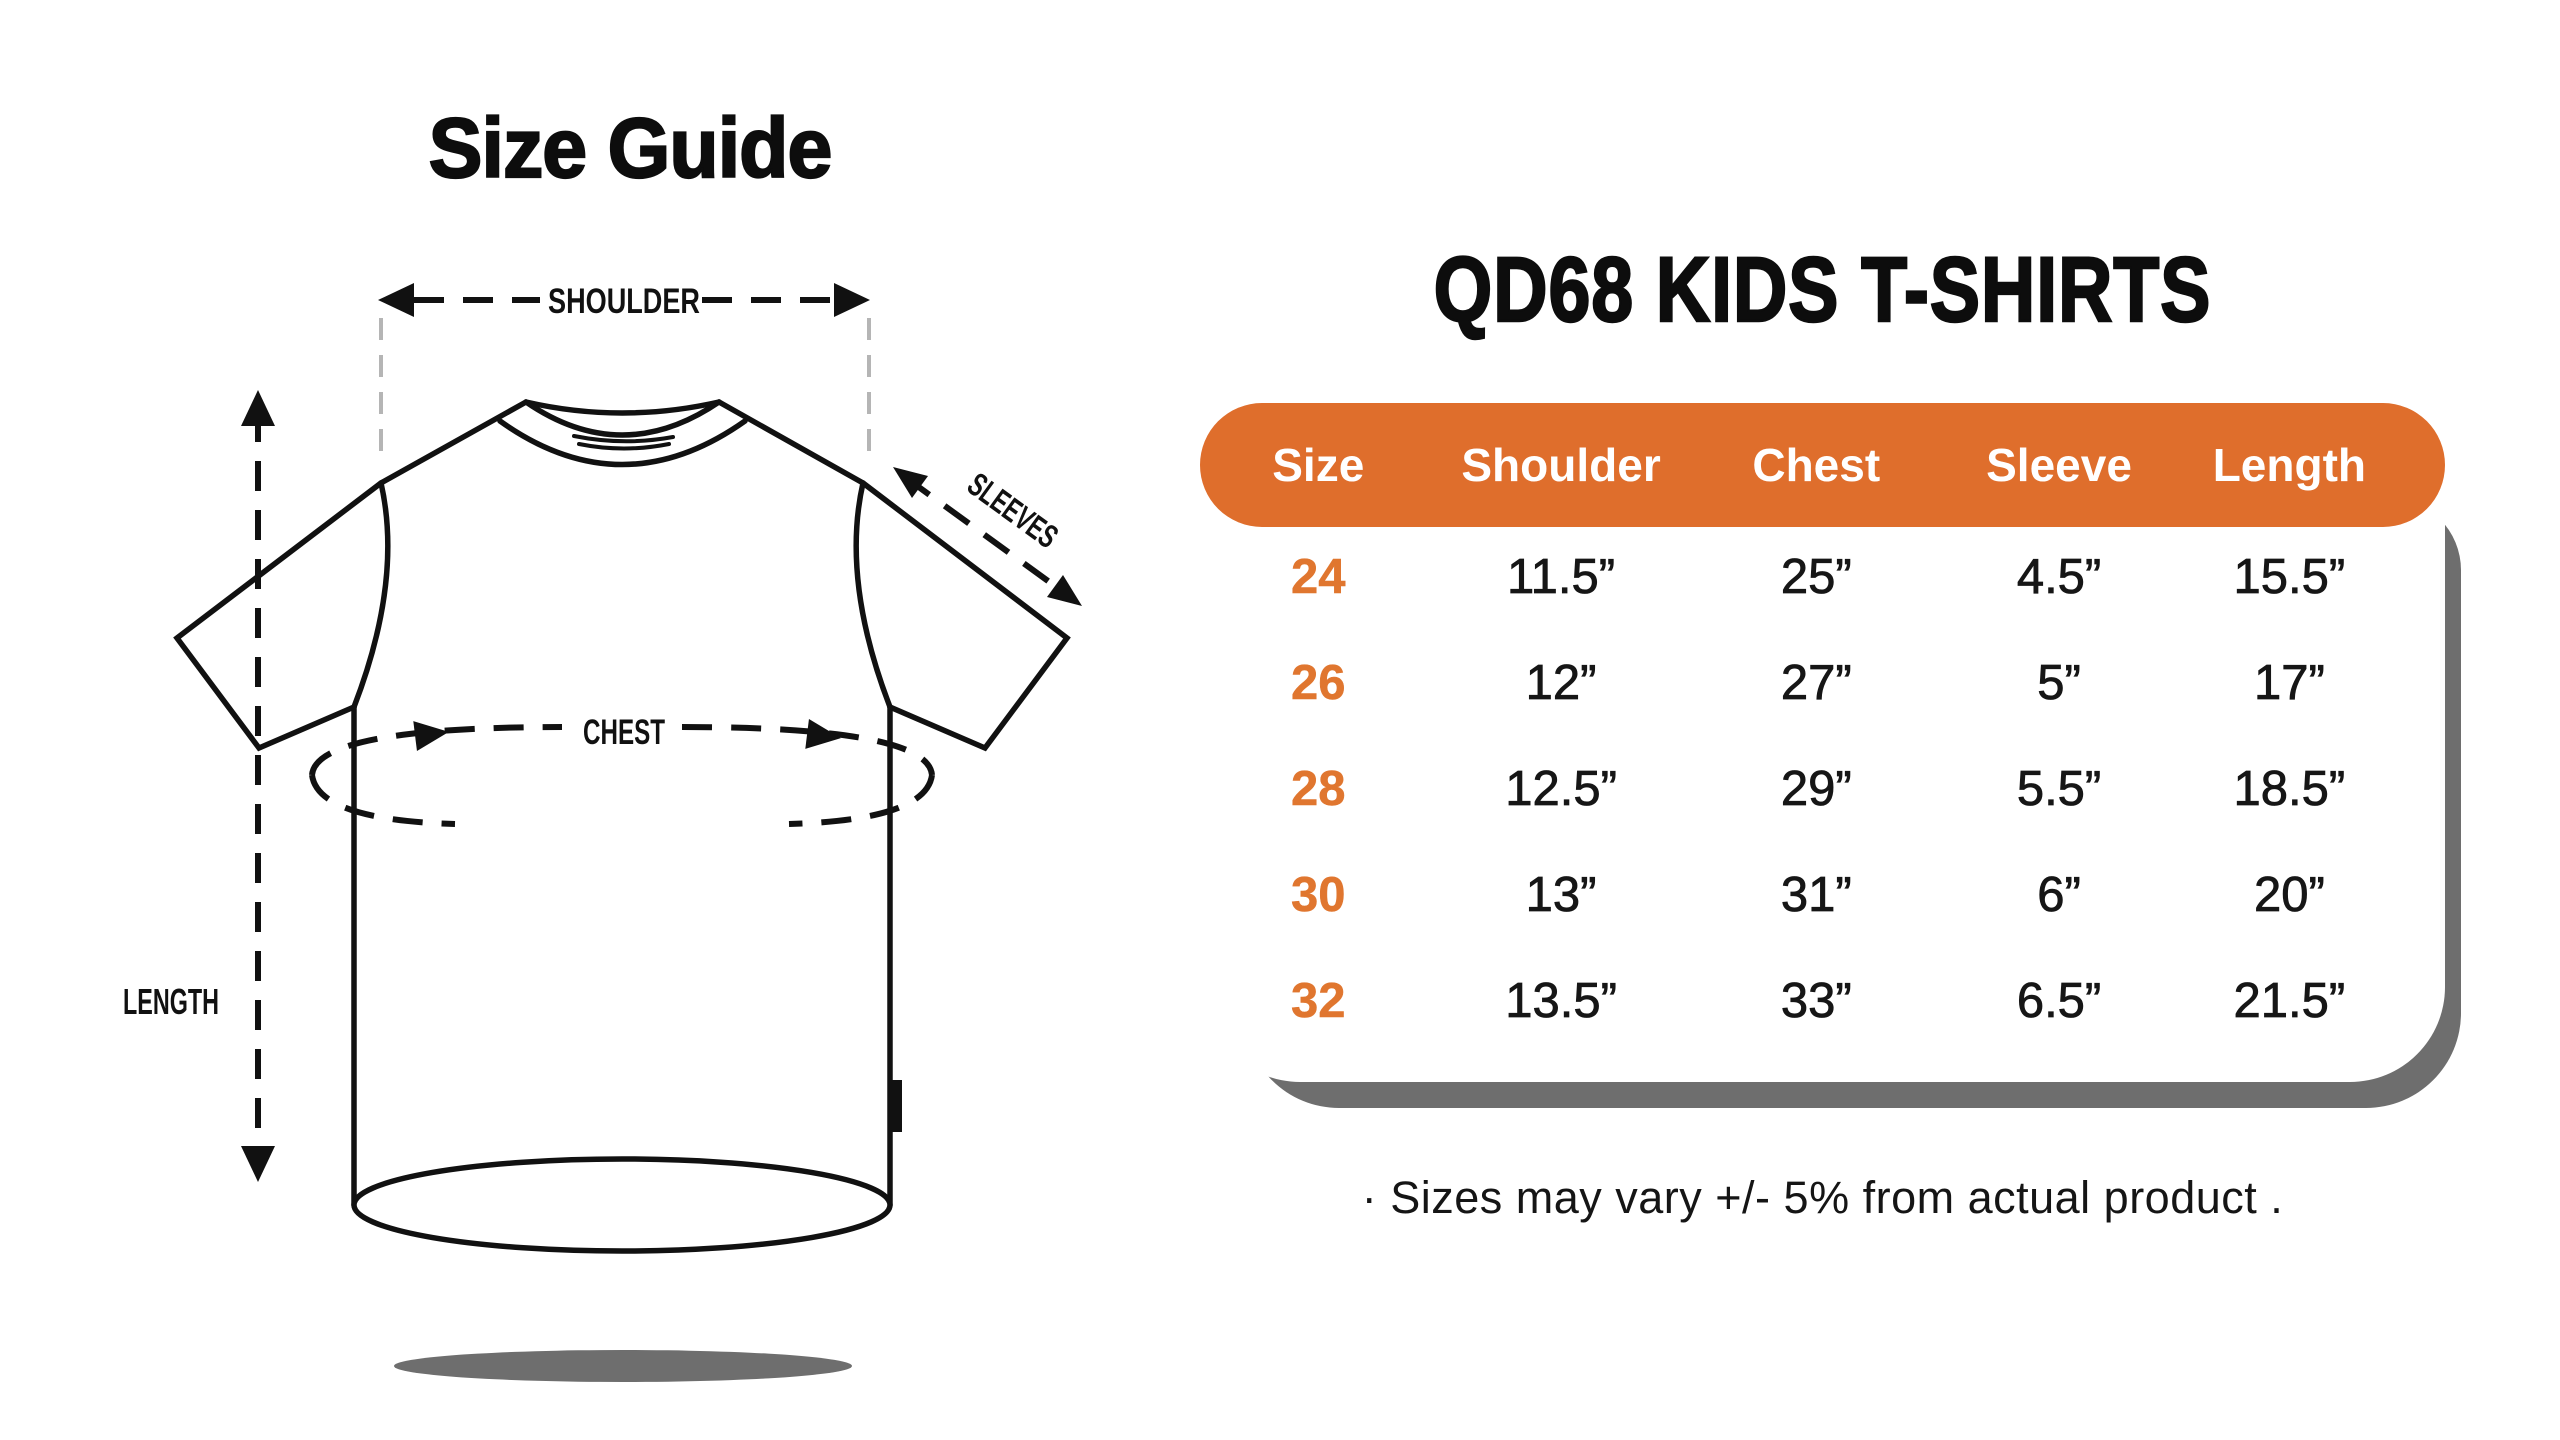  I want to click on cell-size: 26, so click(1318, 683).